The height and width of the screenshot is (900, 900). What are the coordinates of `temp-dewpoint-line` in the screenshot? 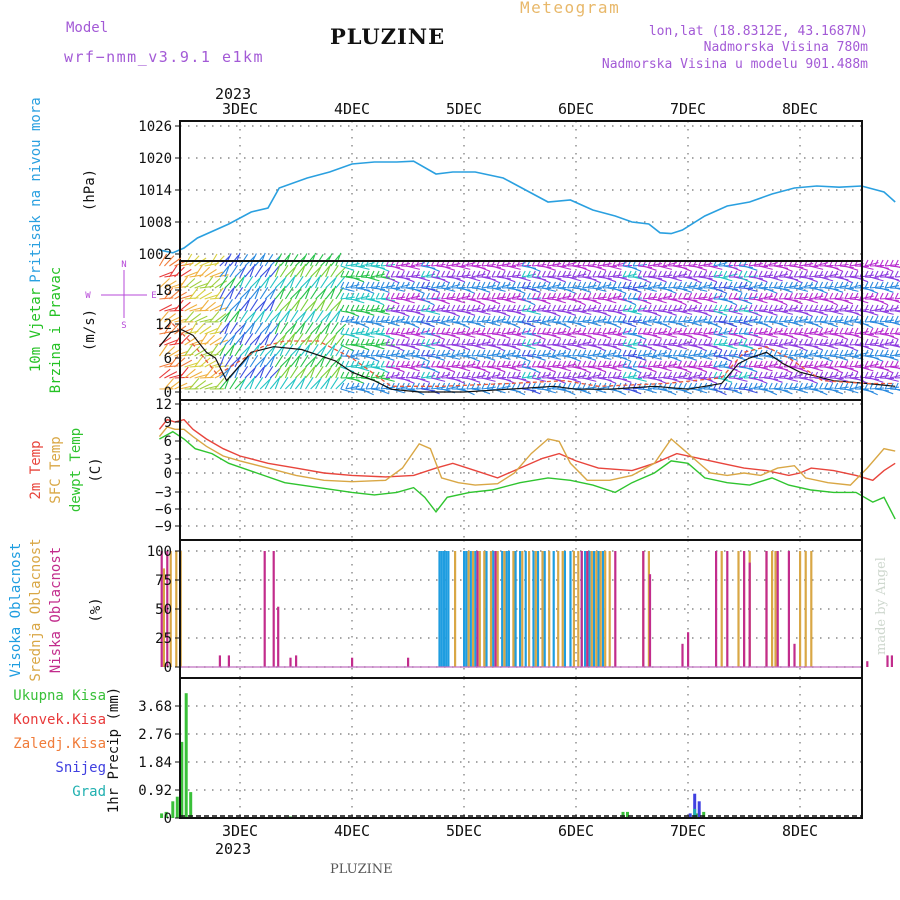 It's located at (527, 475).